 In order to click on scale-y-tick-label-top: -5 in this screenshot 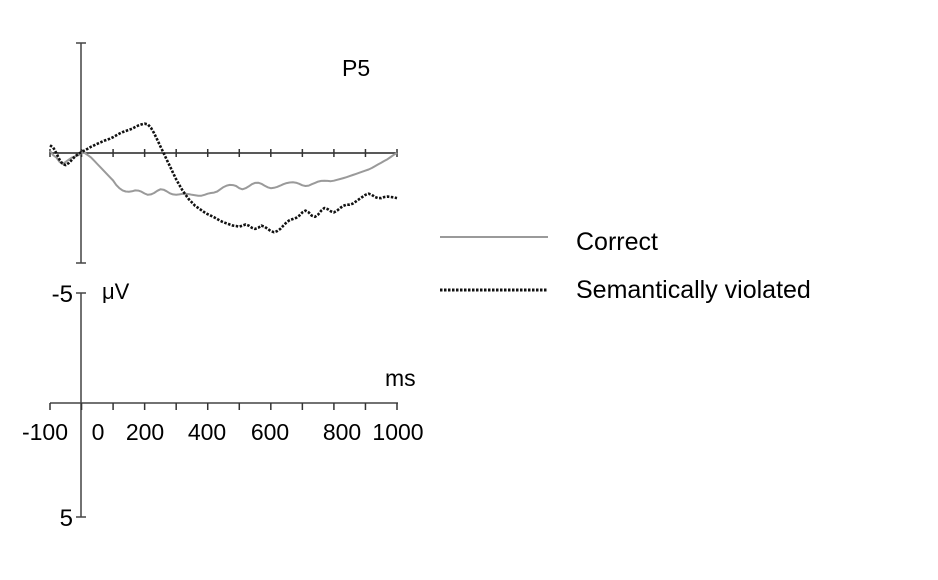, I will do `click(62, 294)`.